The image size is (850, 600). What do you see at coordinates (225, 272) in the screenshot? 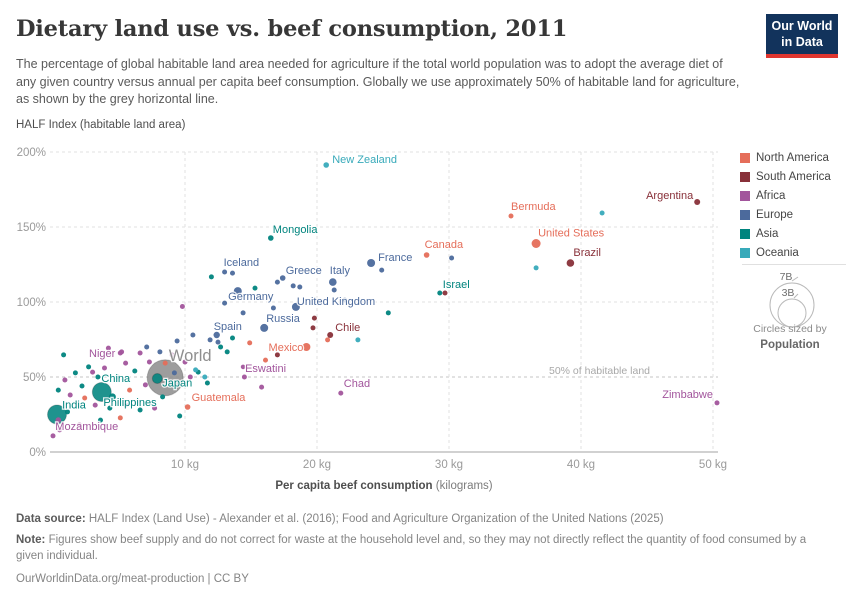
I see `data-point-iceland` at bounding box center [225, 272].